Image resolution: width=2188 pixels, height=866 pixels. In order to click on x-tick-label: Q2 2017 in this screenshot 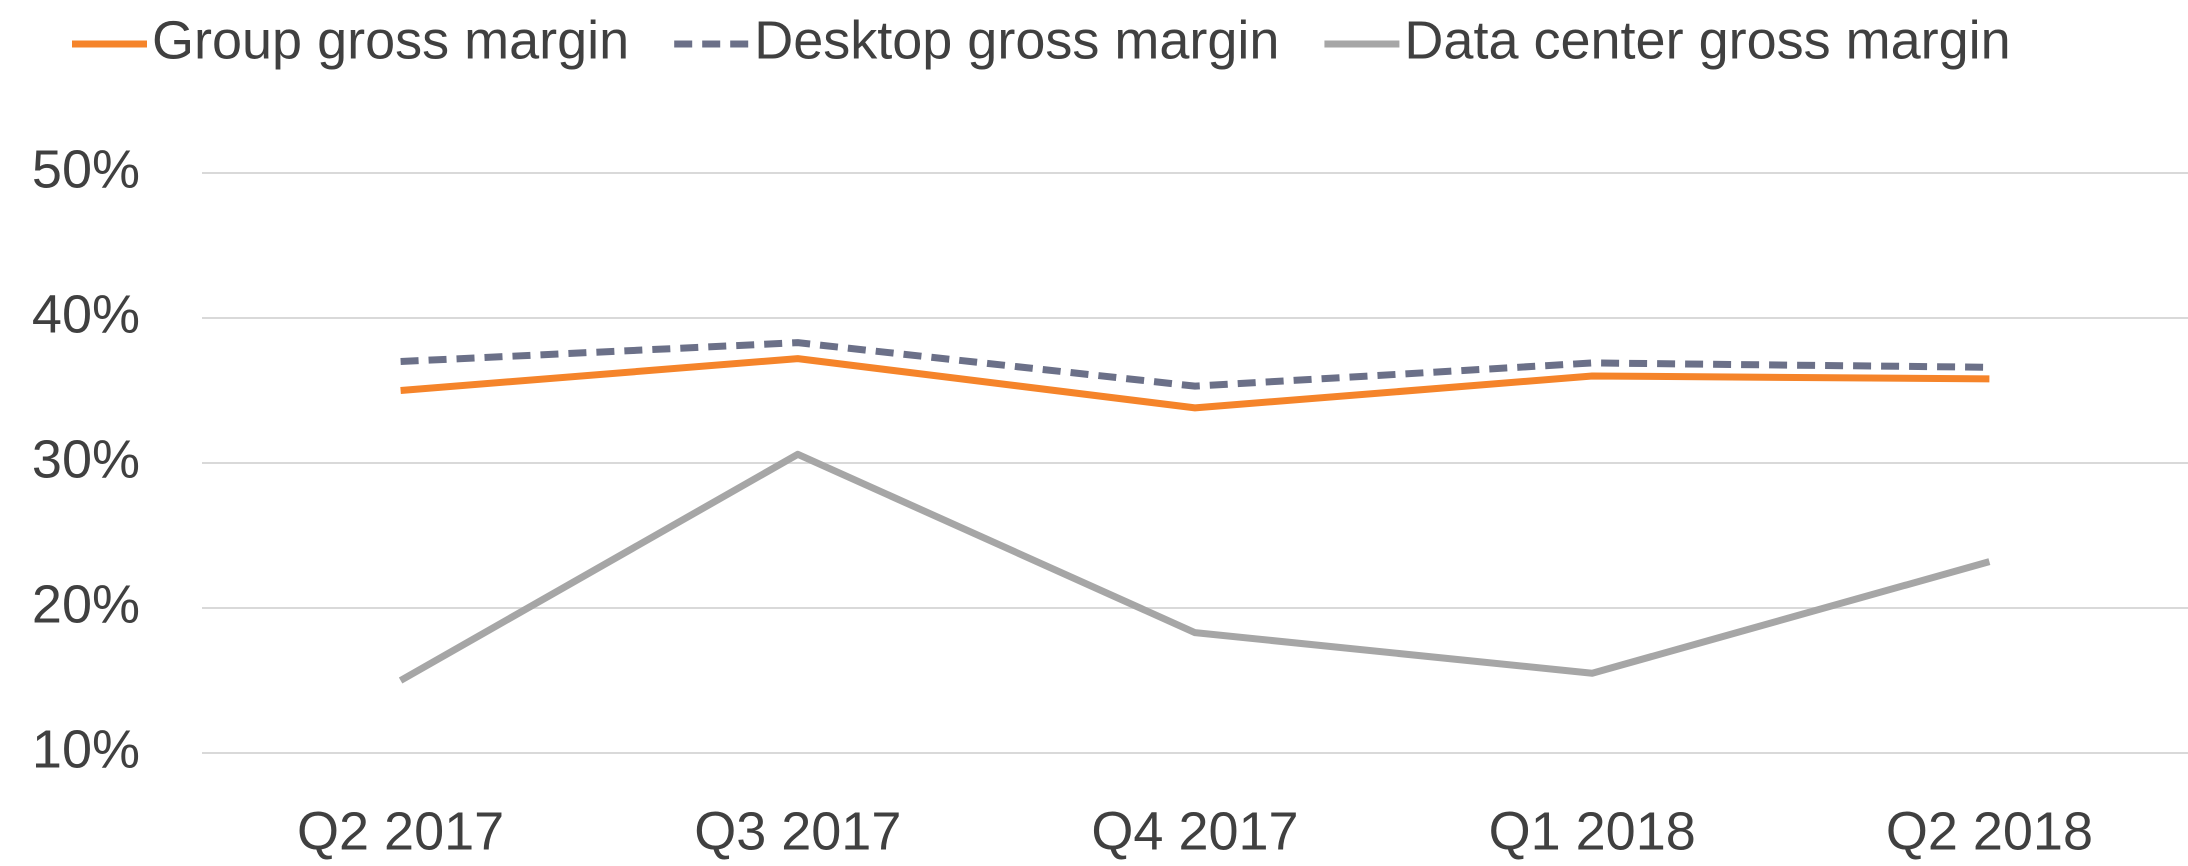, I will do `click(400, 831)`.